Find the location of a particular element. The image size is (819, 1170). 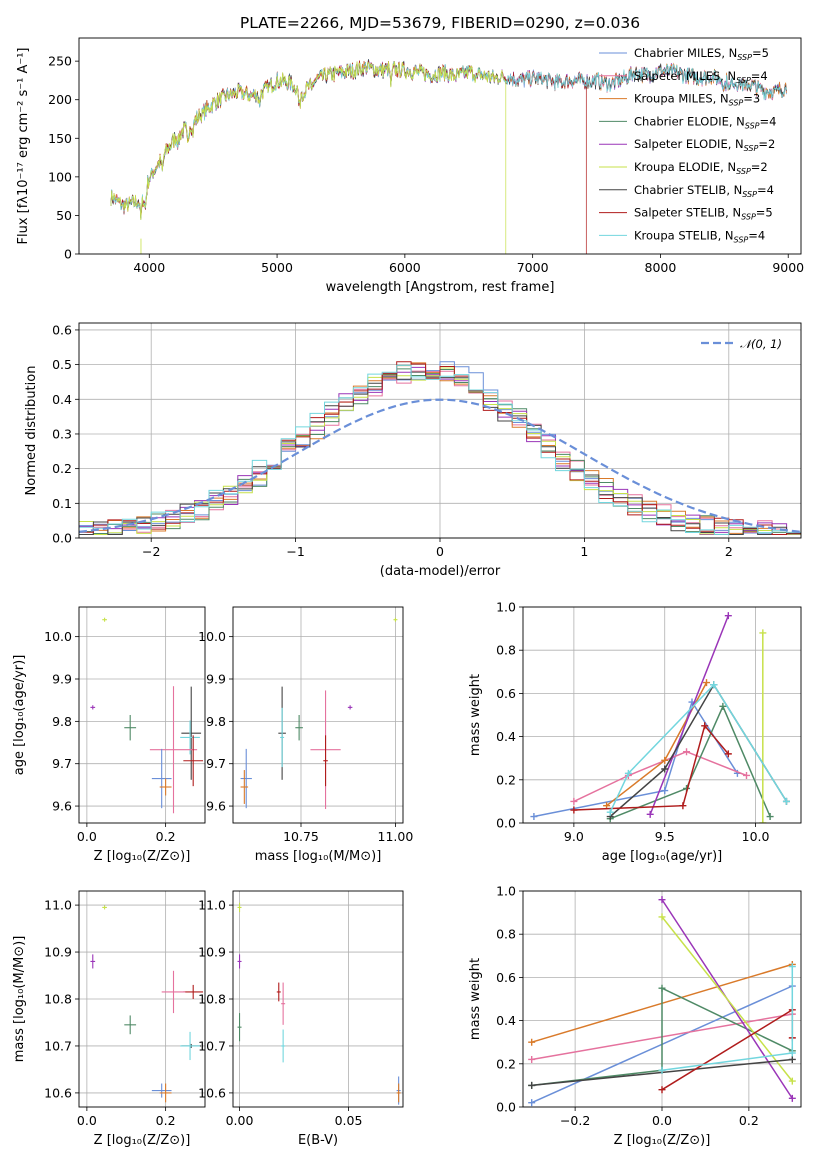

y-tick-label: 11.0 is located at coordinates (212, 905).